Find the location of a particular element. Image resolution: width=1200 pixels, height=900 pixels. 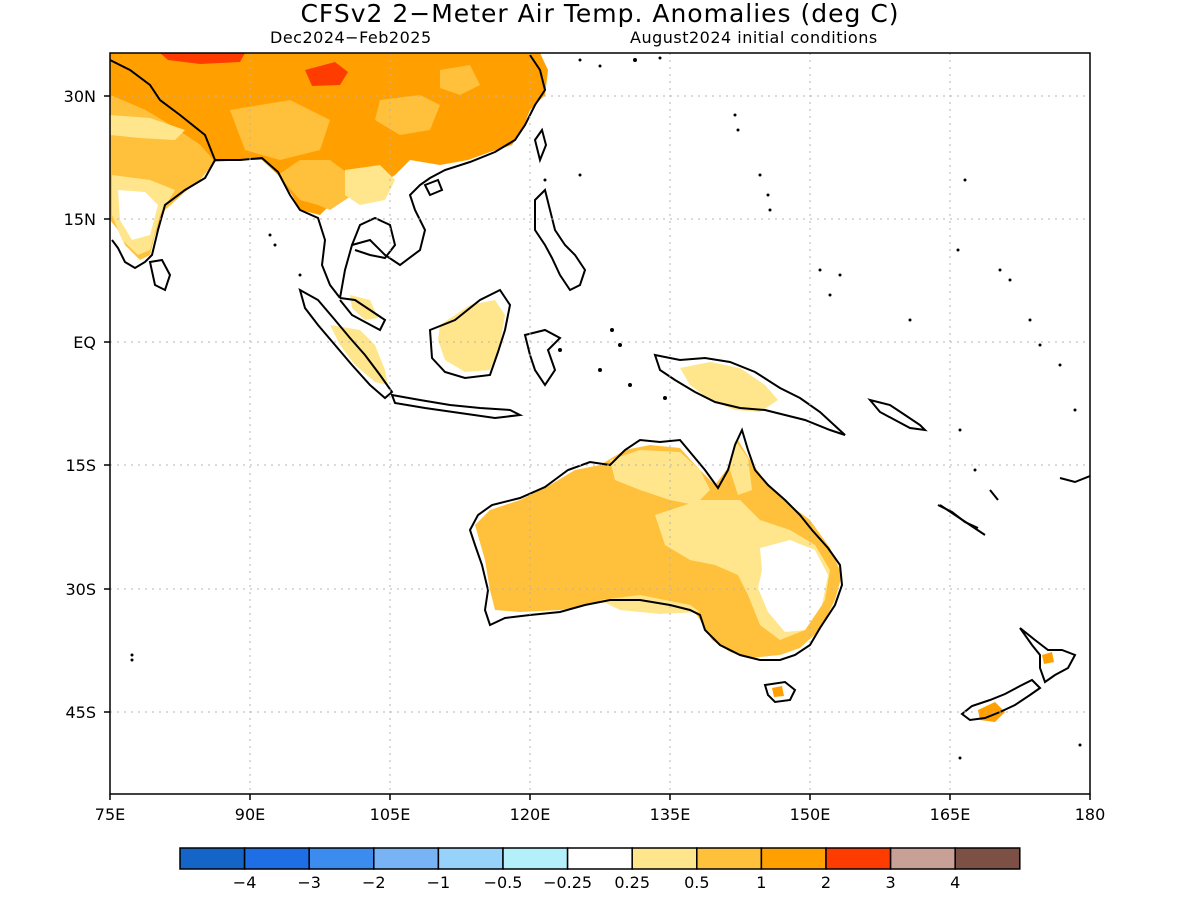

anomaly-region-australia is located at coordinates (658, 549).